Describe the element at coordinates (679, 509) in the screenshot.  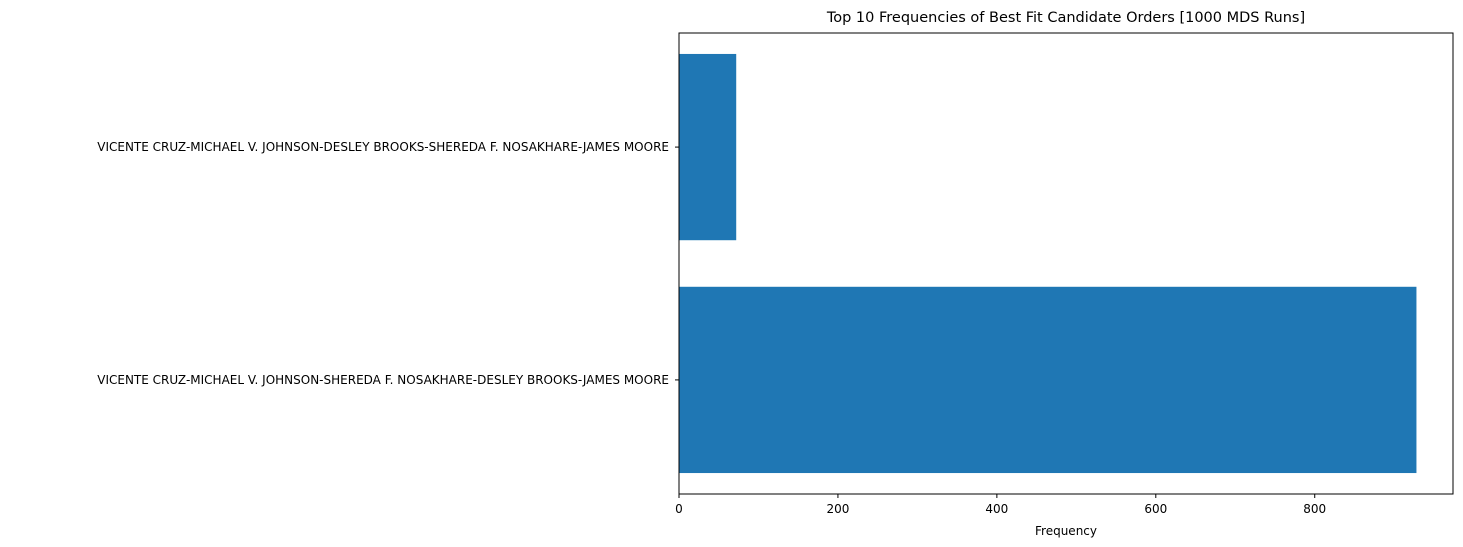
I see `x-tick-label-0: 0` at that location.